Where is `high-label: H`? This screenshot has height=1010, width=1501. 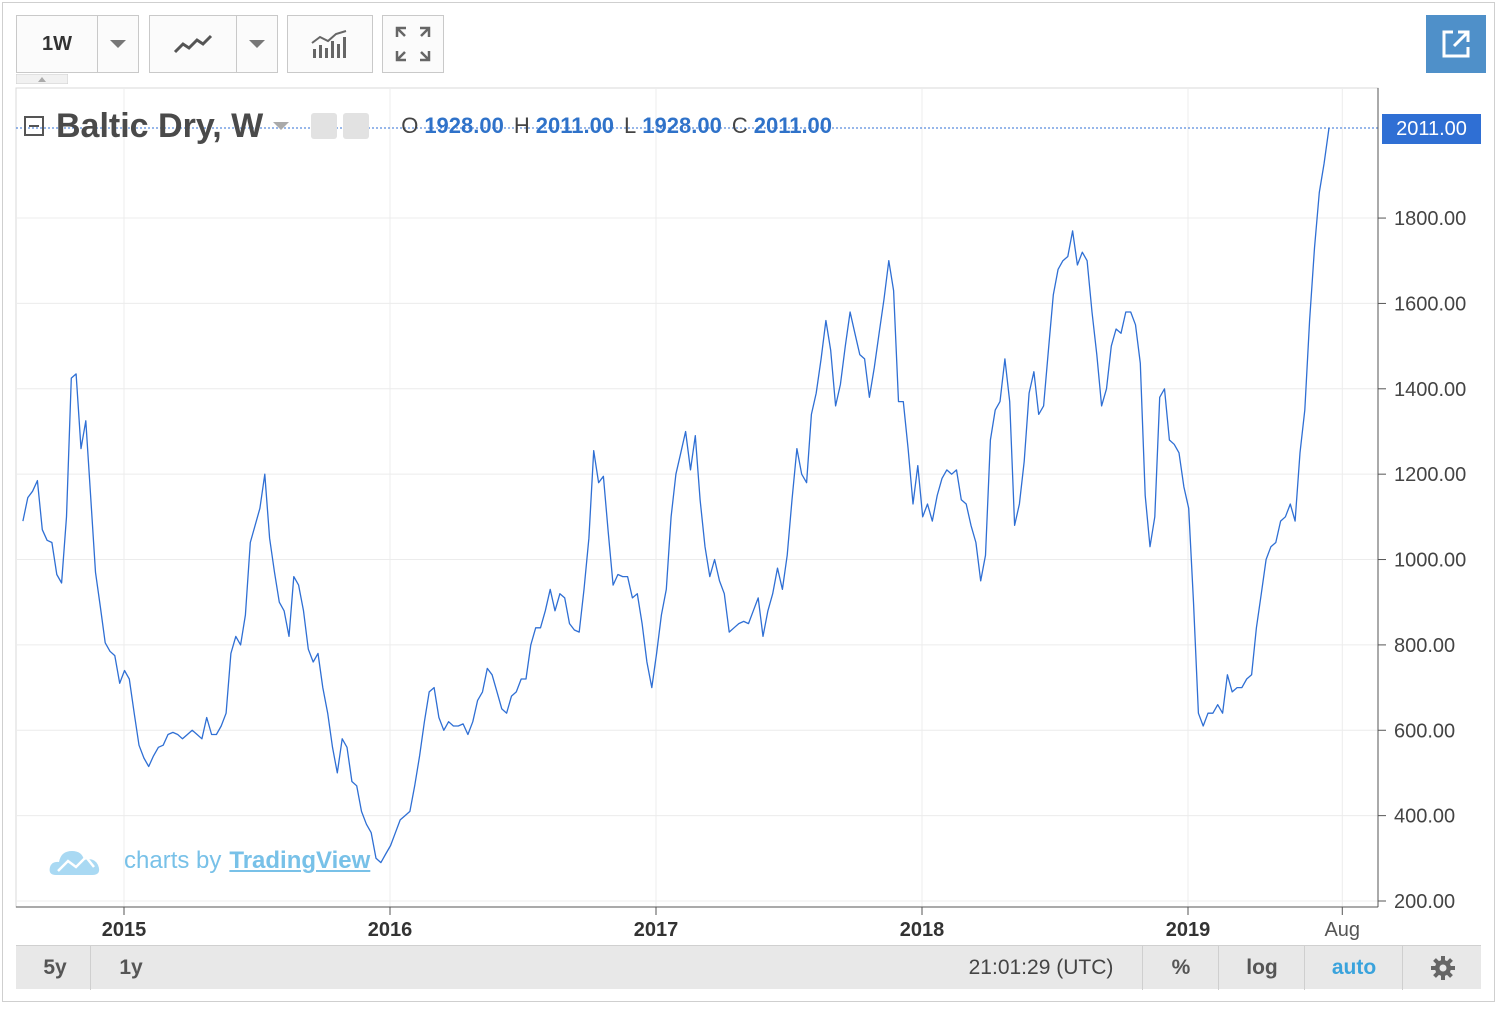
high-label: H is located at coordinates (521, 125).